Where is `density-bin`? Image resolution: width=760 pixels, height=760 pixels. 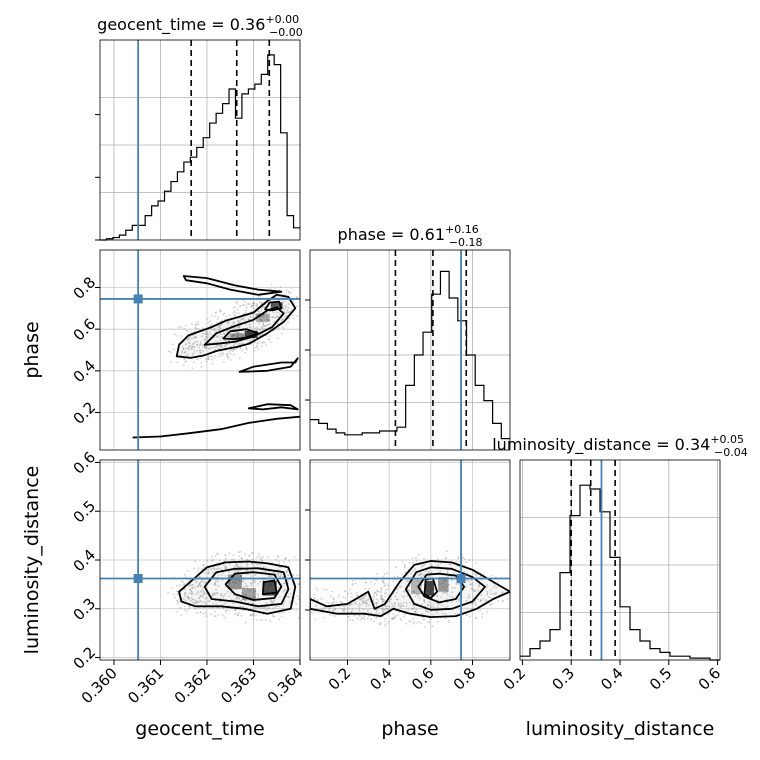 density-bin is located at coordinates (429, 588).